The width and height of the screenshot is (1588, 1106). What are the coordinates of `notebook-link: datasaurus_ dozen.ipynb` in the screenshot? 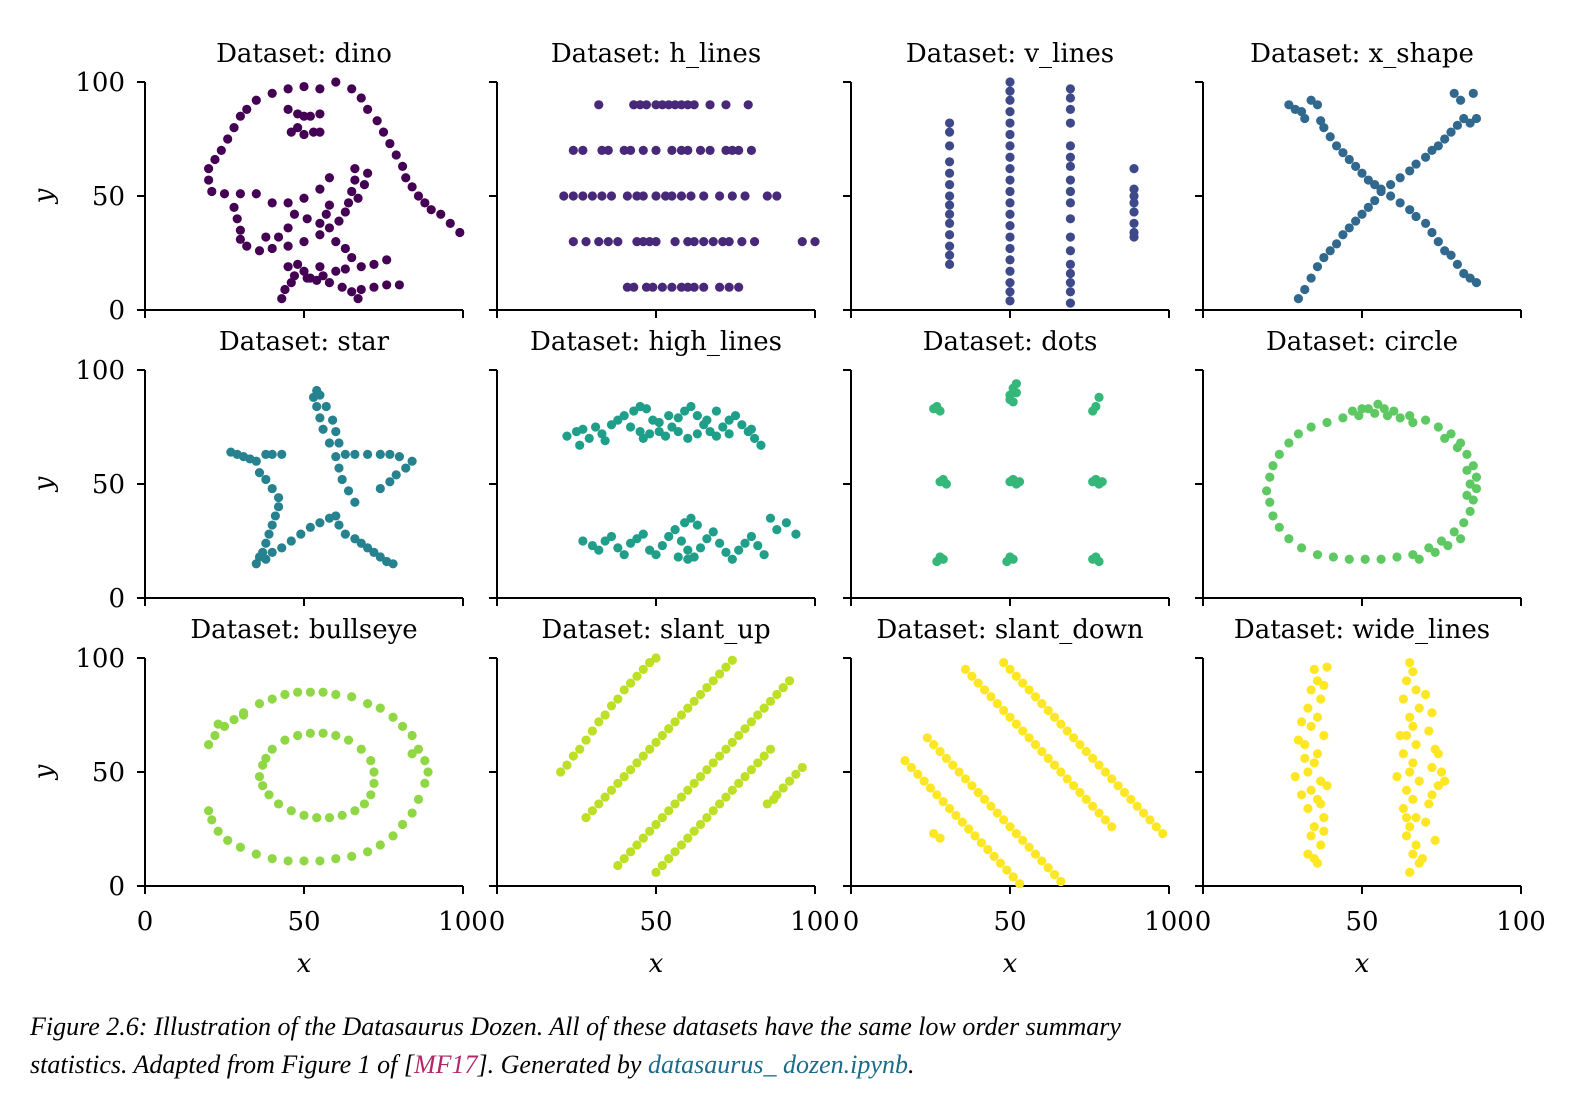 It's located at (777, 1064).